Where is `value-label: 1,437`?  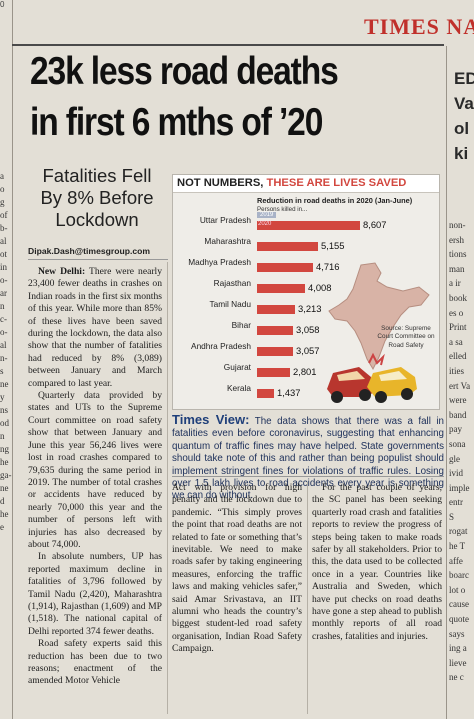
value-label: 1,437 is located at coordinates (289, 392).